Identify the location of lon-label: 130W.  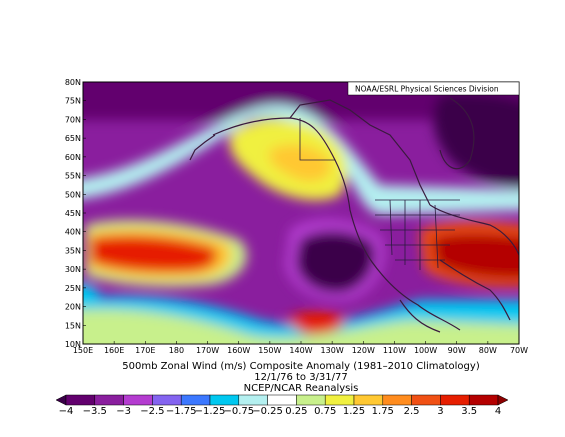
(332, 350).